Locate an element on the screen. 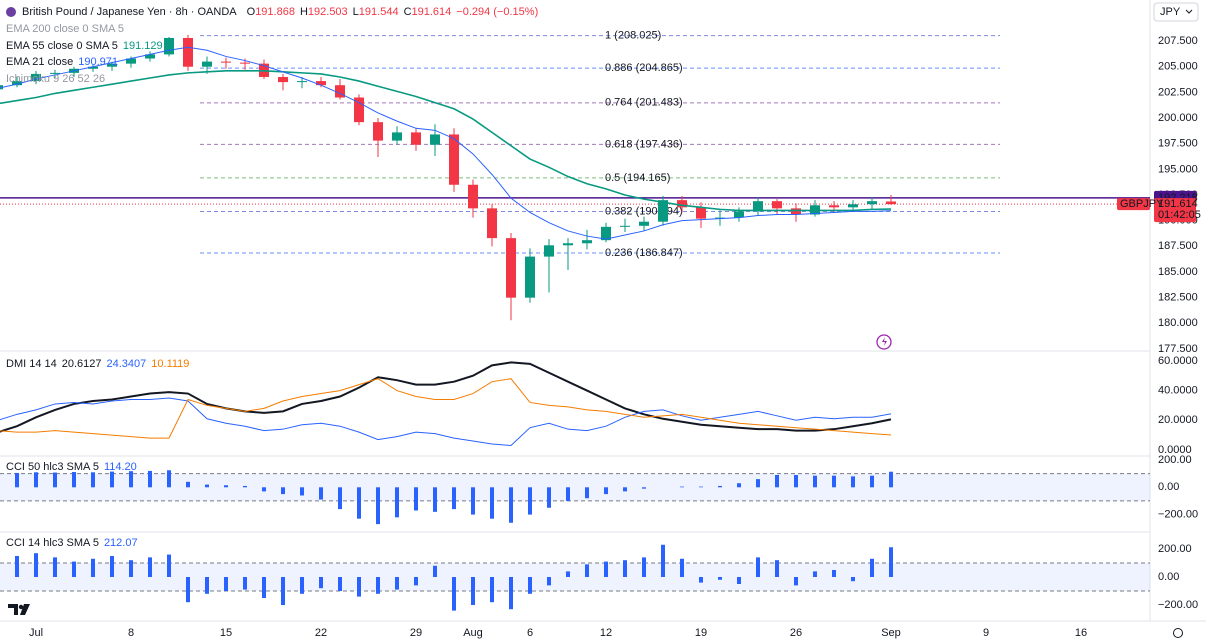  change: −0.294 (−0.15%) is located at coordinates (497, 12).